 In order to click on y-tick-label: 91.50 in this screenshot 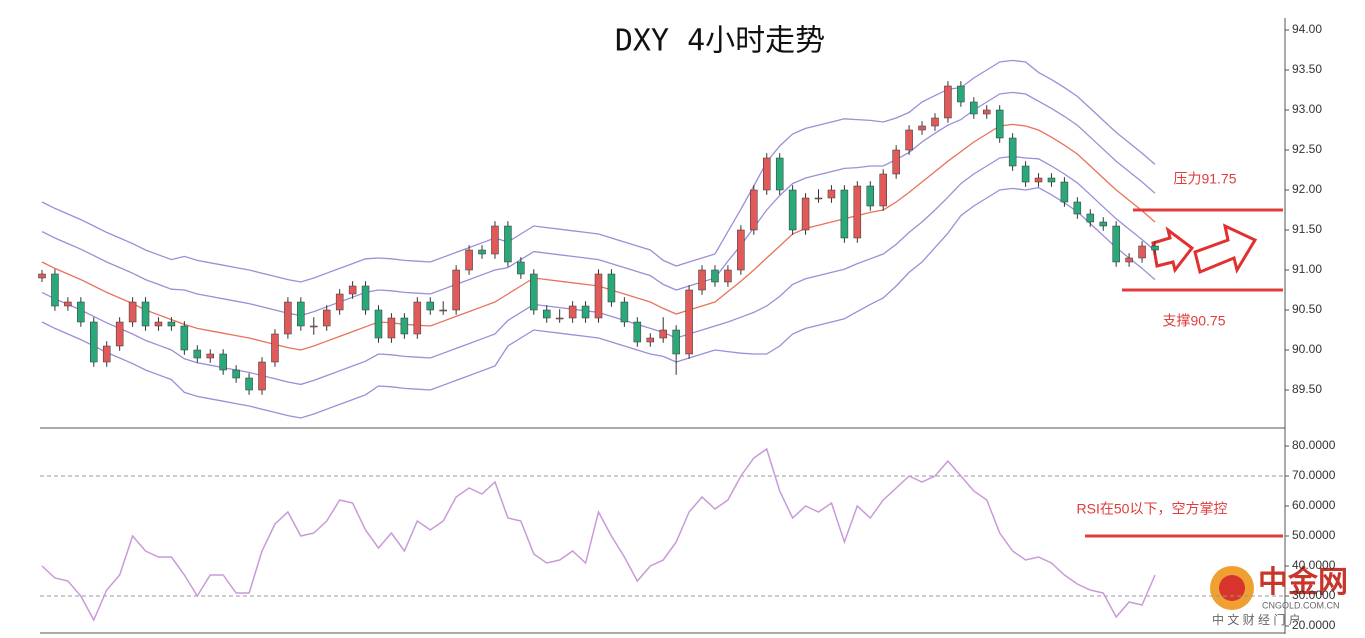, I will do `click(1307, 229)`.